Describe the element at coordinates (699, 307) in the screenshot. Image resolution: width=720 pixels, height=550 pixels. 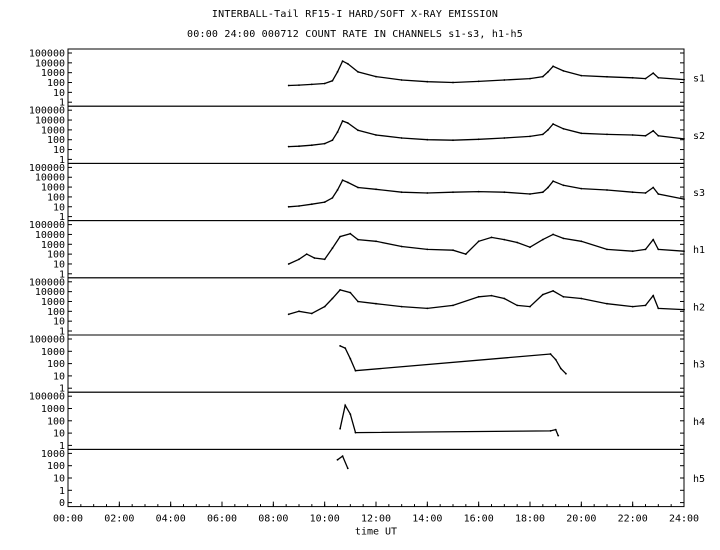
I see `channel-label-h2: h2` at that location.